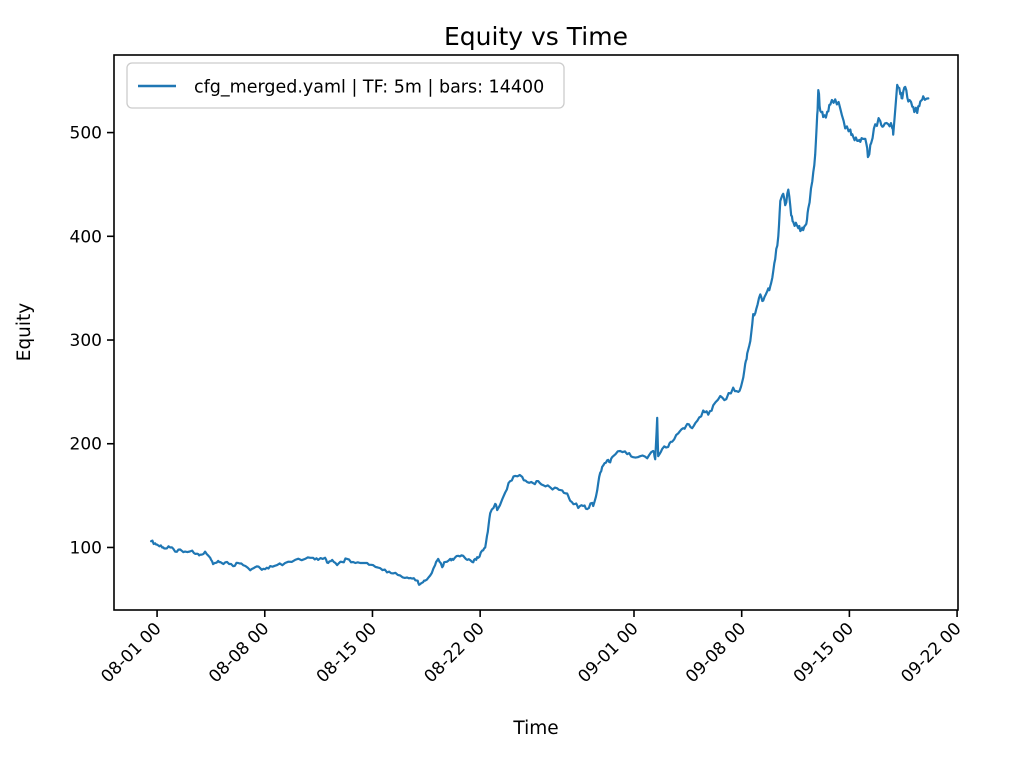 This screenshot has height=768, width=1024. What do you see at coordinates (454, 653) in the screenshot?
I see `x-tick-label: 08-22 00` at bounding box center [454, 653].